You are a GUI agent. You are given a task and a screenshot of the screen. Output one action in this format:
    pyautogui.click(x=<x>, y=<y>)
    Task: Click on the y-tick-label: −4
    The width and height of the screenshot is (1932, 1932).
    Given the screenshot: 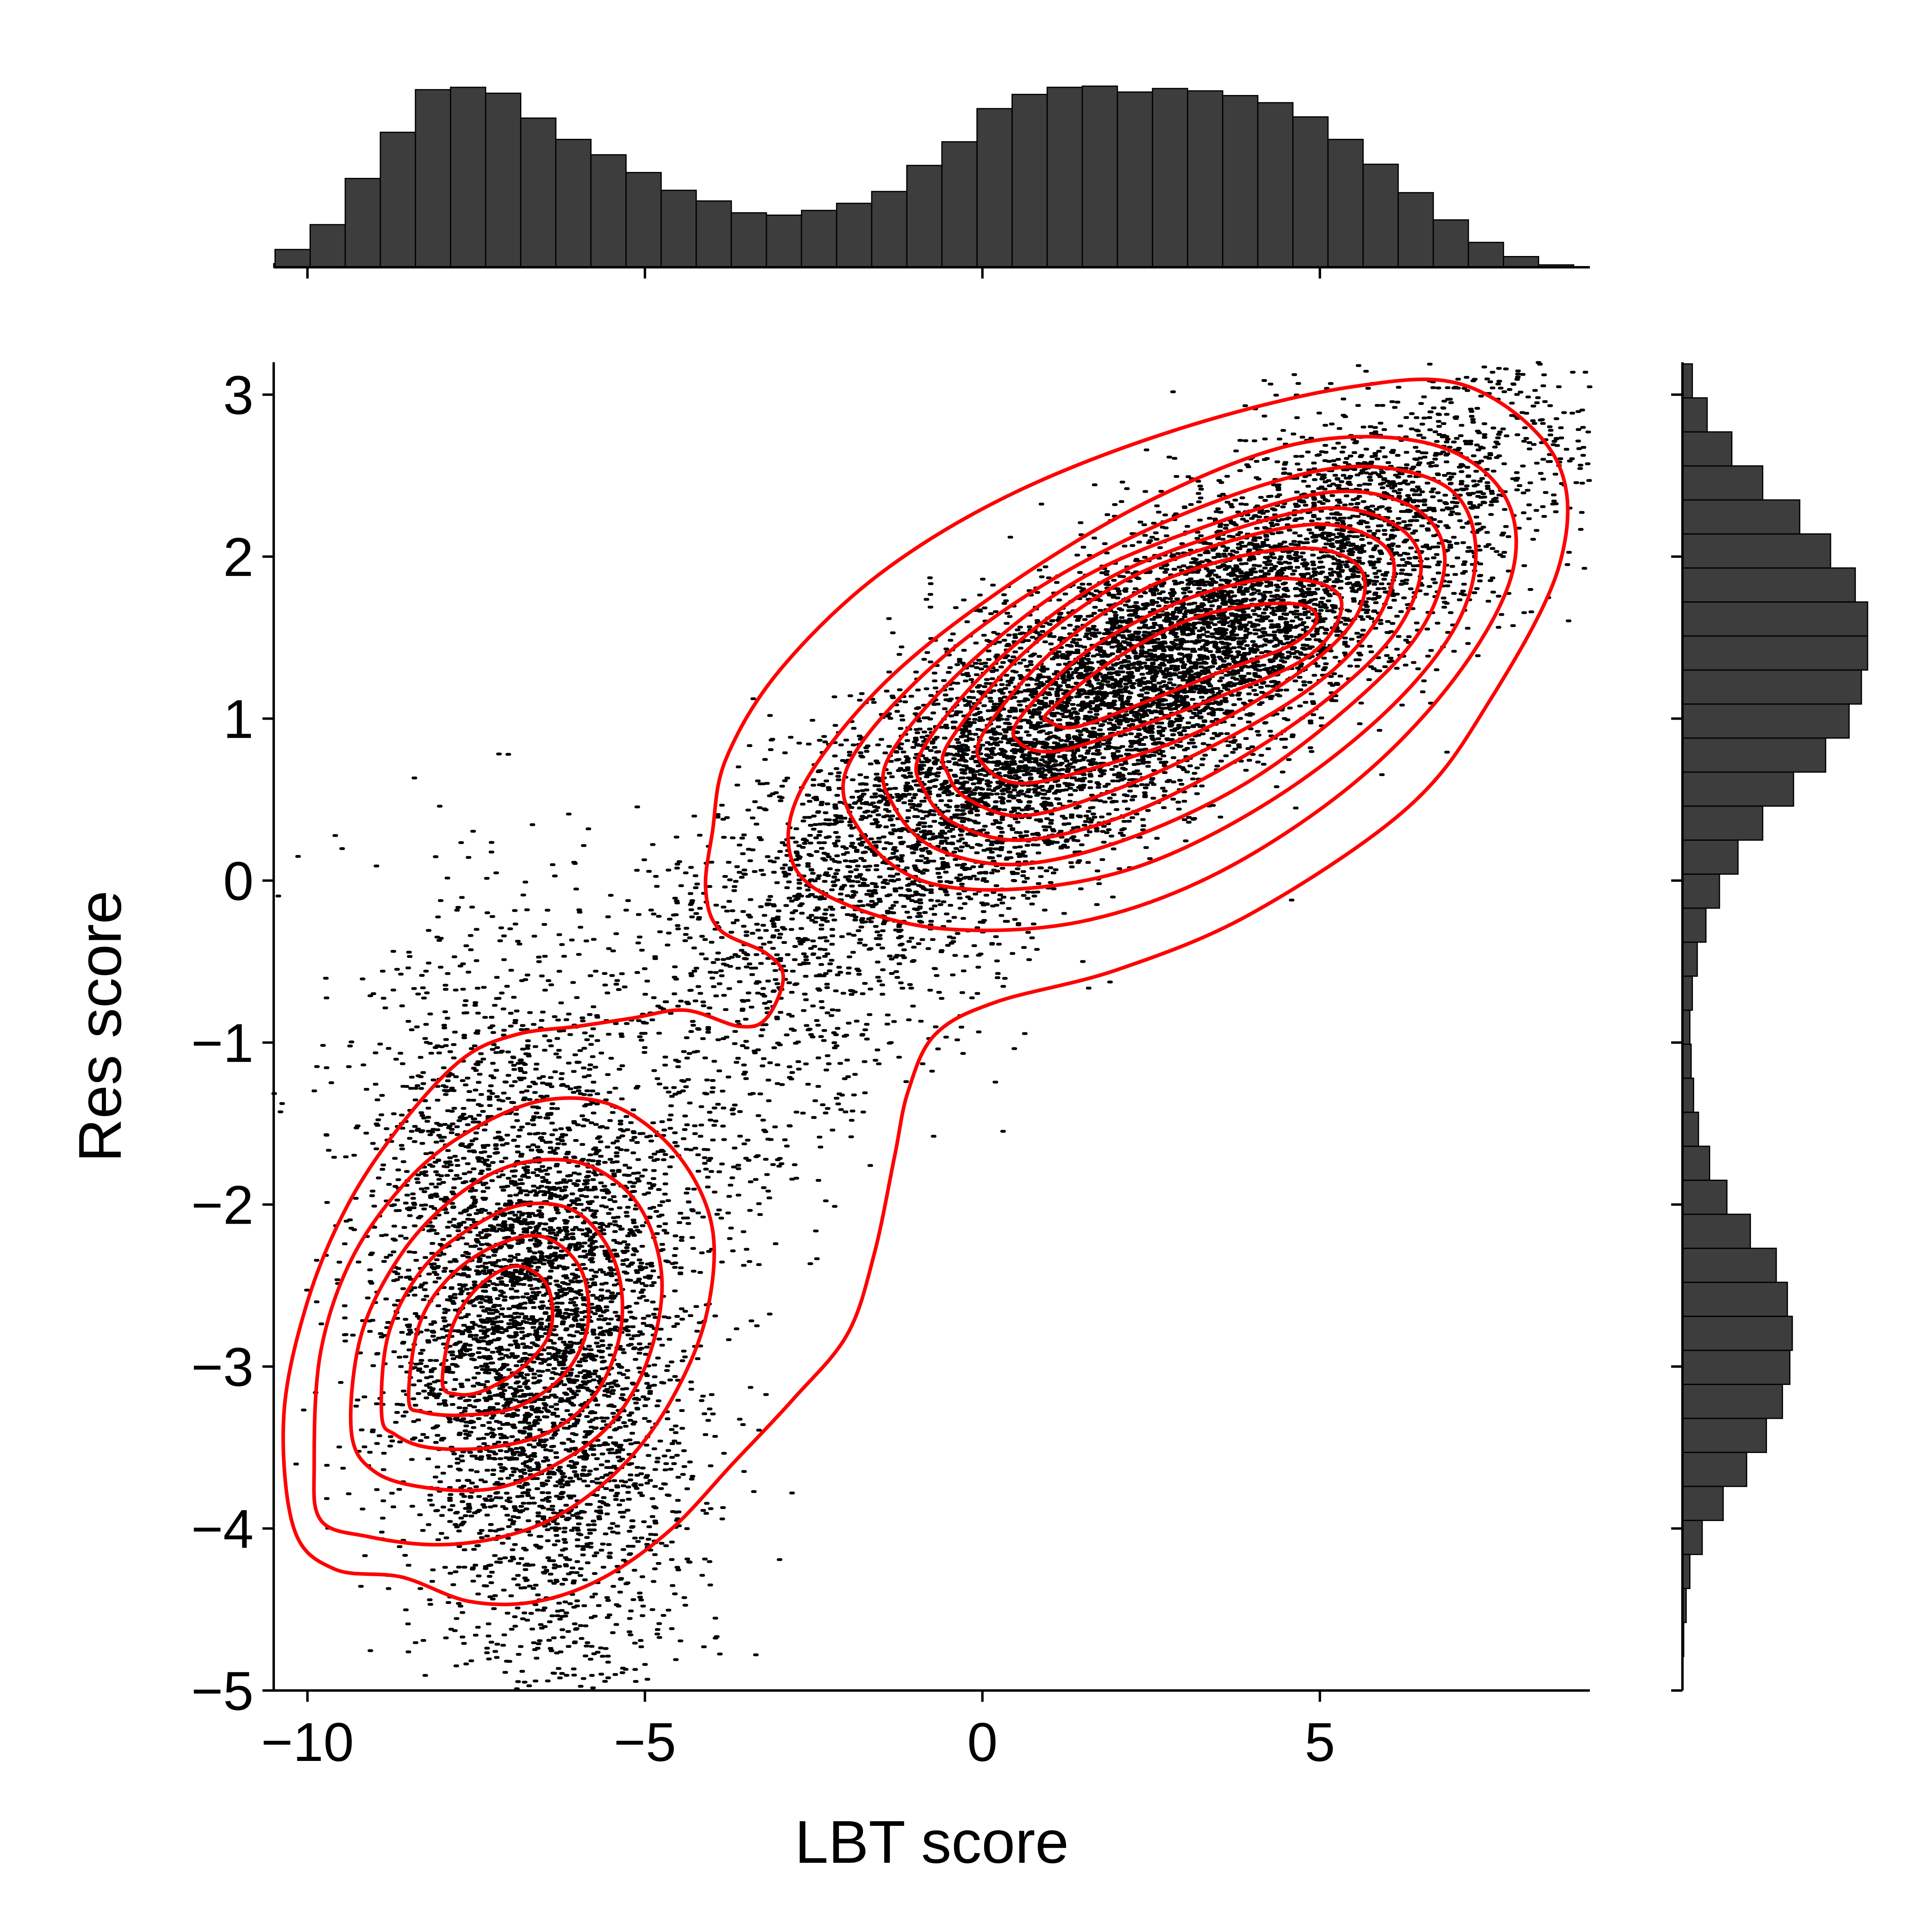 What is the action you would take?
    pyautogui.click(x=222, y=1529)
    